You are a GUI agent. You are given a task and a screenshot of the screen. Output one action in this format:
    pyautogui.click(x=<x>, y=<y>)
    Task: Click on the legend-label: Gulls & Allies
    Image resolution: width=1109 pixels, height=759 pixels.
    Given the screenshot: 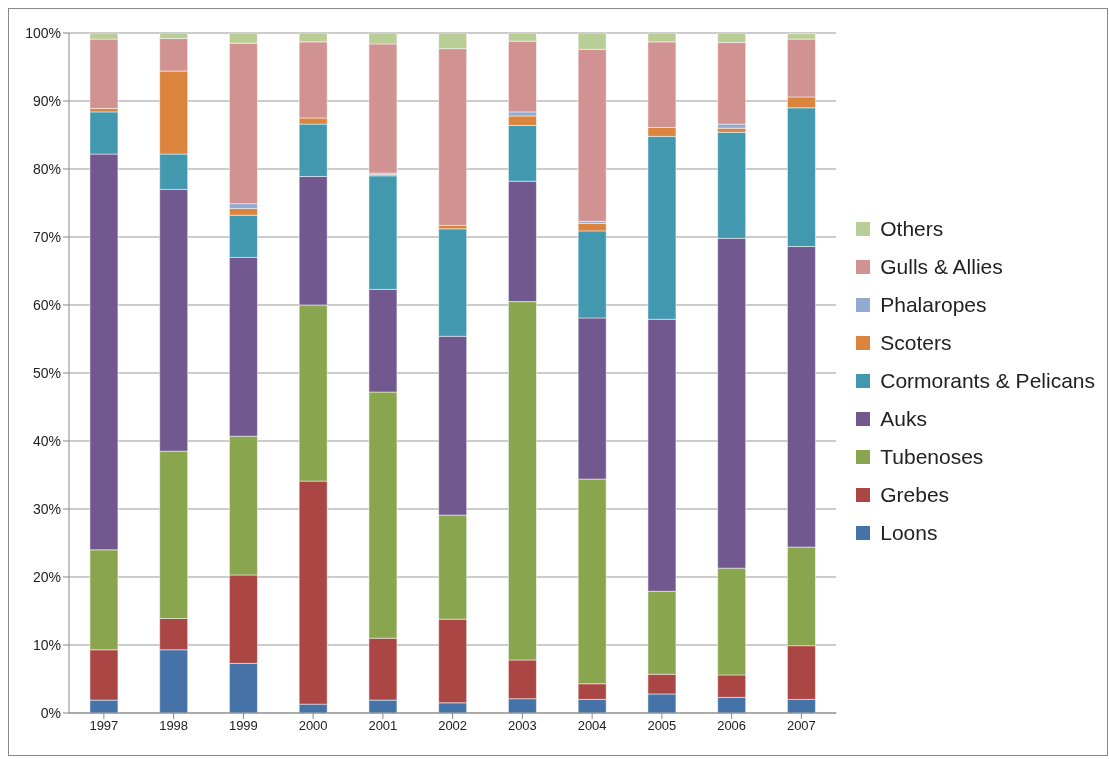 What is the action you would take?
    pyautogui.click(x=941, y=267)
    